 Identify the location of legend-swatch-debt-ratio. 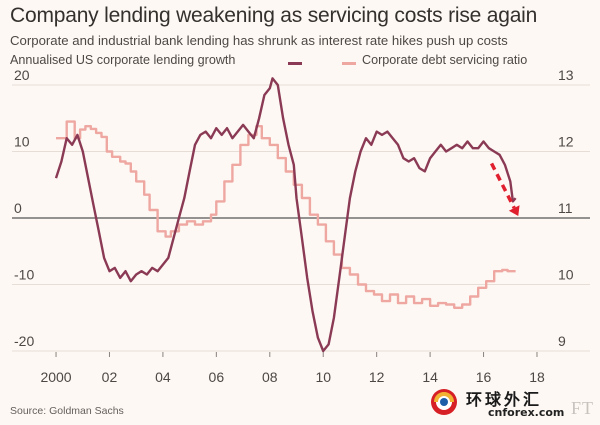
(349, 63).